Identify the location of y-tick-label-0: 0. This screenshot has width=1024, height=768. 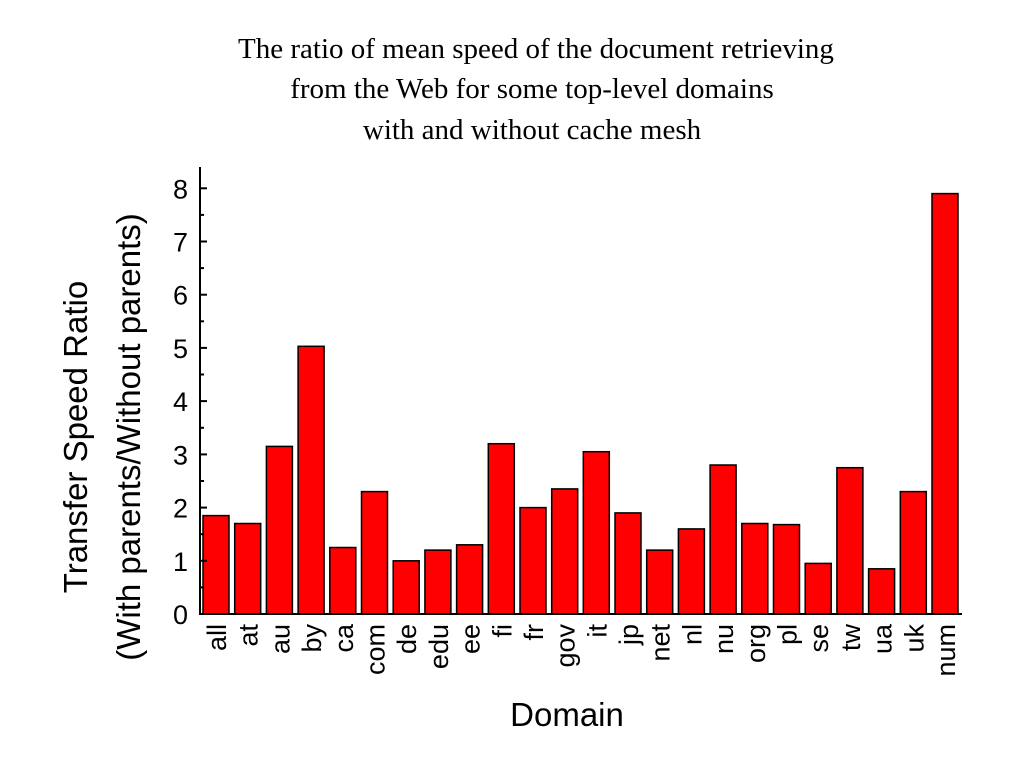
(180, 615).